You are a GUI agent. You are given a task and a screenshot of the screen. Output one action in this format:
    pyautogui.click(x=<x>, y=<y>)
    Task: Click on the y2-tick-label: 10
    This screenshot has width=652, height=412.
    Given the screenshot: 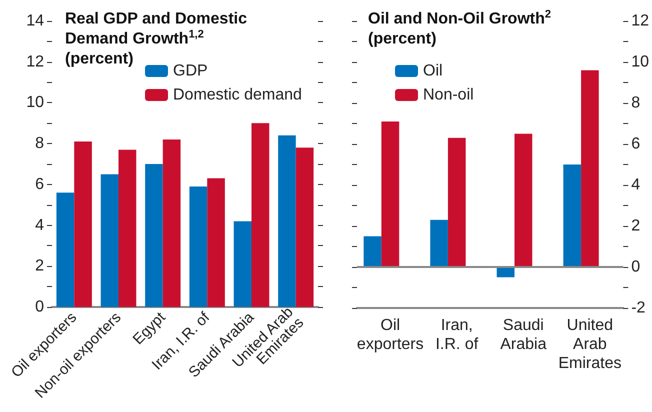 What is the action you would take?
    pyautogui.click(x=640, y=62)
    